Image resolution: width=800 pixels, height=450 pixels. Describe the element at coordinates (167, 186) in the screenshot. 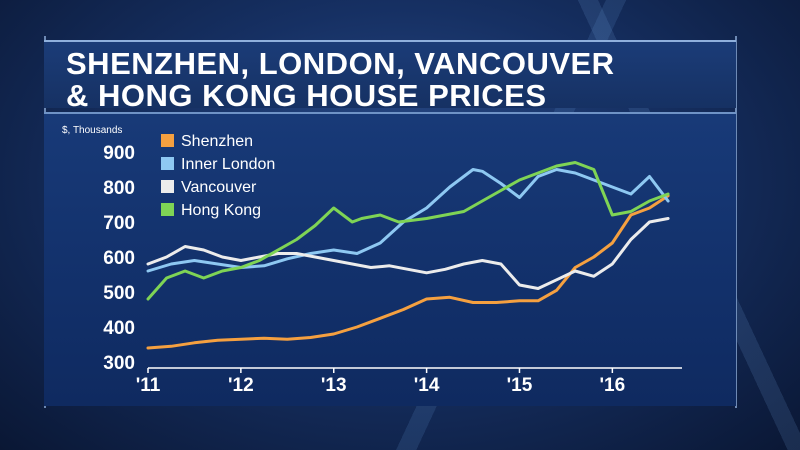

I see `legend-swatch-vancouver` at that location.